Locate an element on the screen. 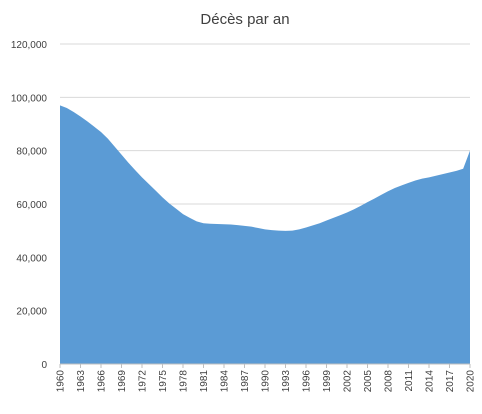  y-axis-ticks: 0 20,000 40,000 60,000 80,000 100,000 120,000 is located at coordinates (29, 205).